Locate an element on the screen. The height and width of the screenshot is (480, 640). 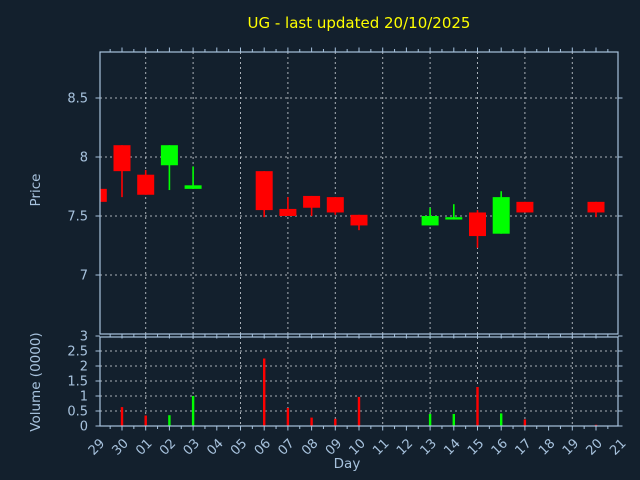
volume-tick-label: 1 is located at coordinates (84, 397).